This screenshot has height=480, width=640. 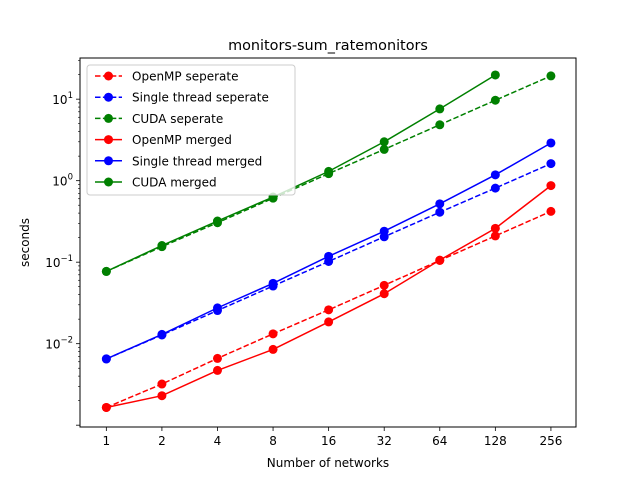 I want to click on legend-entry: Single thread seperate, so click(x=182, y=98).